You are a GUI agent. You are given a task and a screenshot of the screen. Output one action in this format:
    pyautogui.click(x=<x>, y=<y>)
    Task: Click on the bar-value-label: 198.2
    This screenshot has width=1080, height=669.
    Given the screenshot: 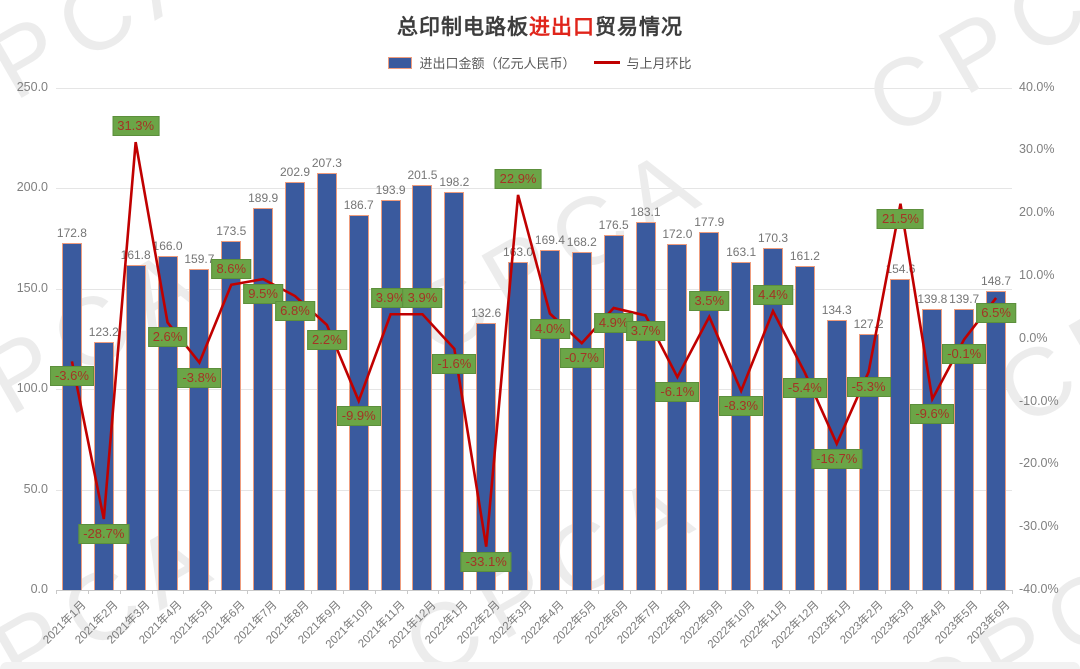 What is the action you would take?
    pyautogui.click(x=454, y=181)
    